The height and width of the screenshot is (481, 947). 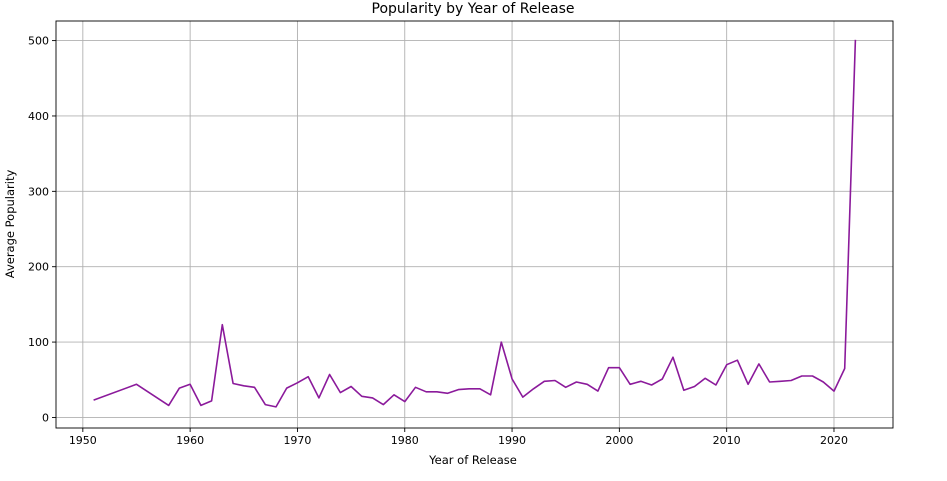 What do you see at coordinates (619, 440) in the screenshot?
I see `x-tick-label: 2000` at bounding box center [619, 440].